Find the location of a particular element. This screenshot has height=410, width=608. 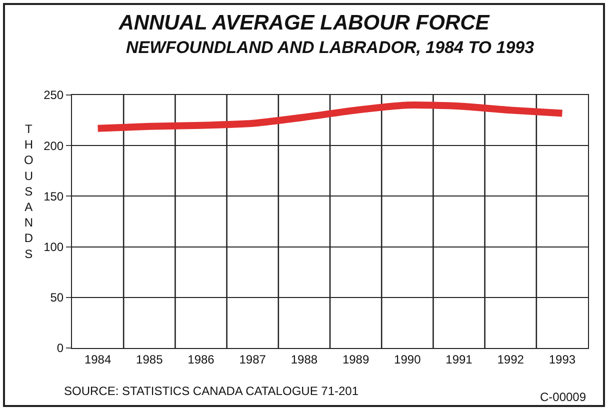

chart-title: ANNUAL AVERAGE LABOUR FORCE is located at coordinates (304, 22).